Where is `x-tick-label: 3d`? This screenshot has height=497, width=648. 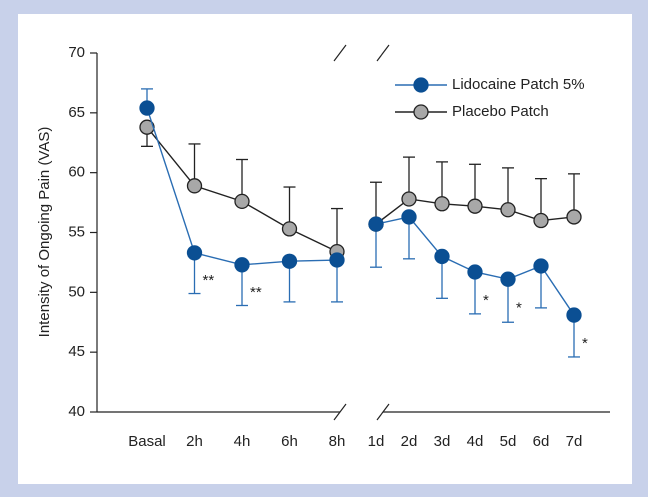 x-tick-label: 3d is located at coordinates (442, 441).